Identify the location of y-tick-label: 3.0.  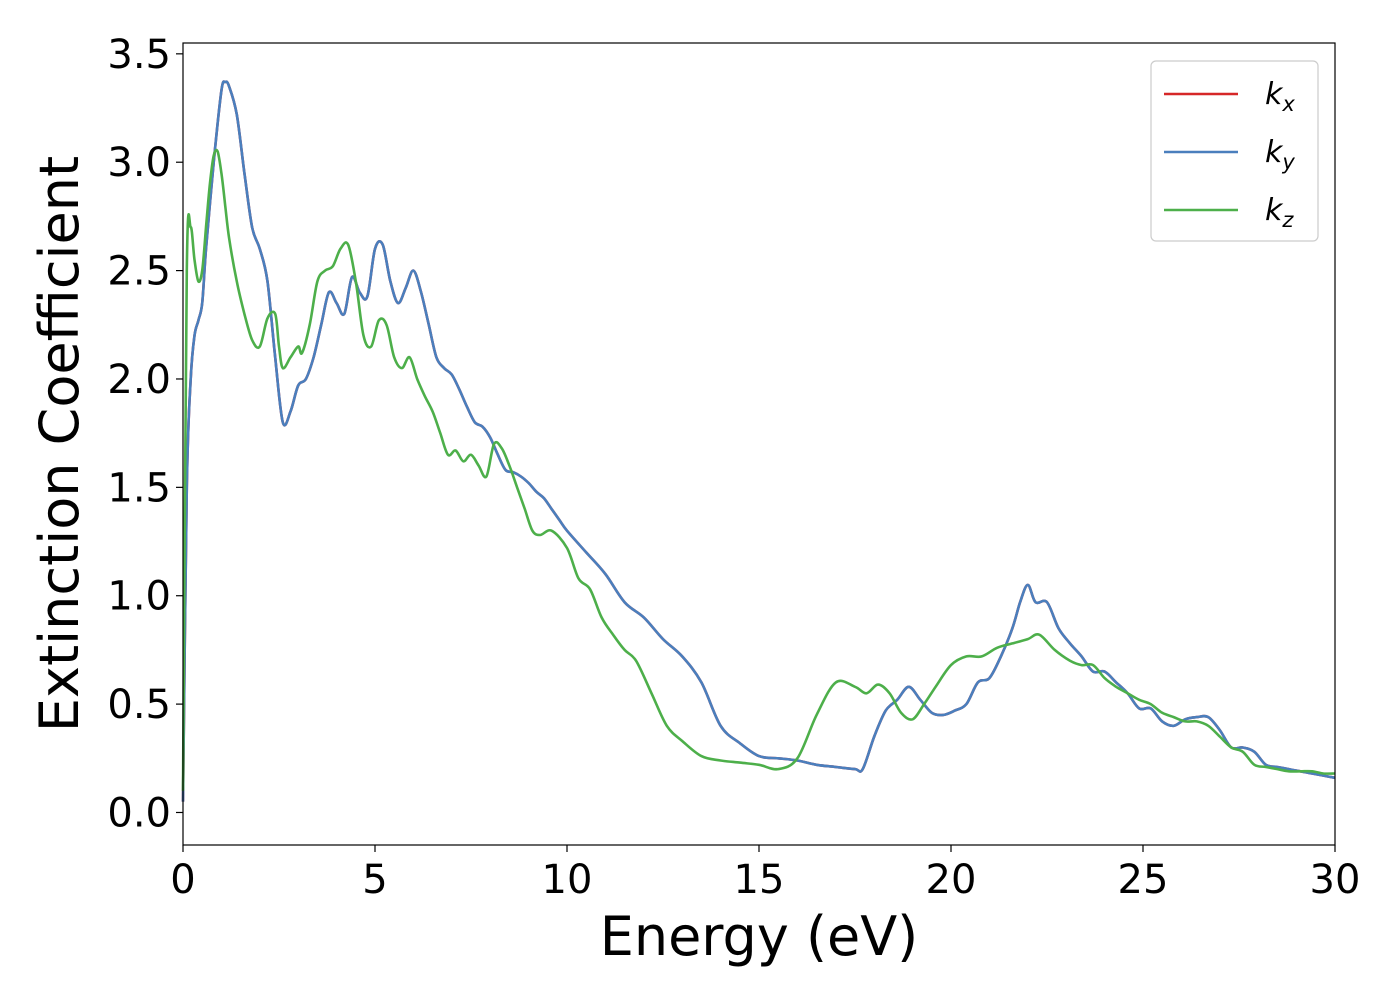
(139, 163).